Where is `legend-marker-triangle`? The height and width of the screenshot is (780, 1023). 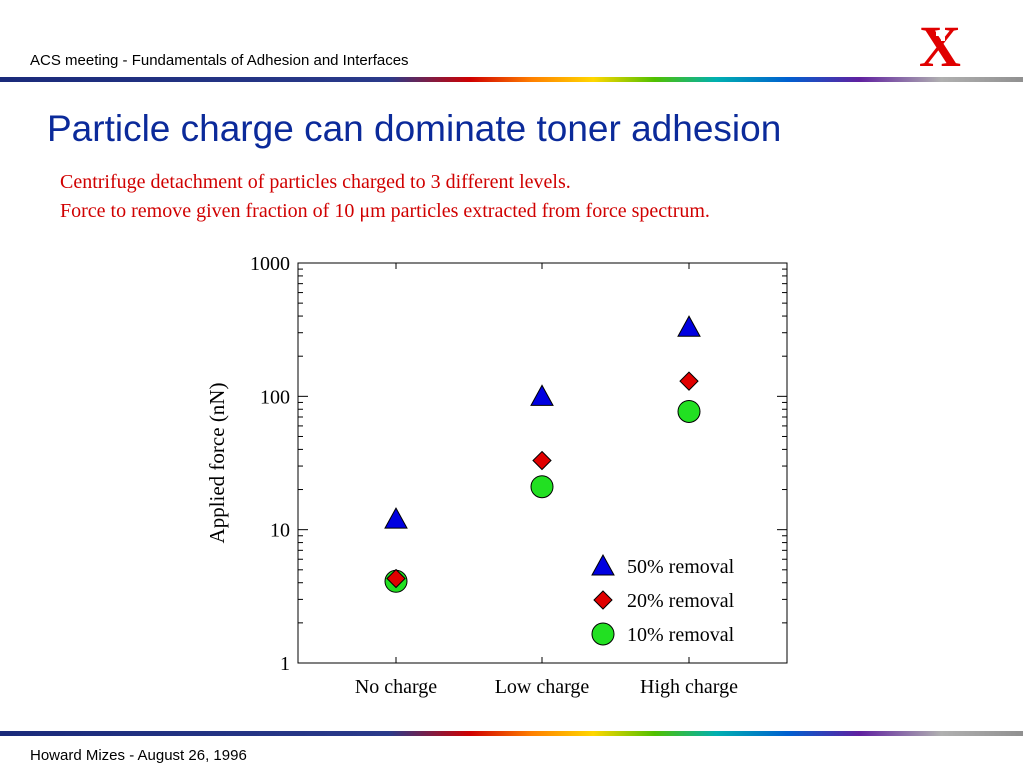
legend-marker-triangle is located at coordinates (603, 564).